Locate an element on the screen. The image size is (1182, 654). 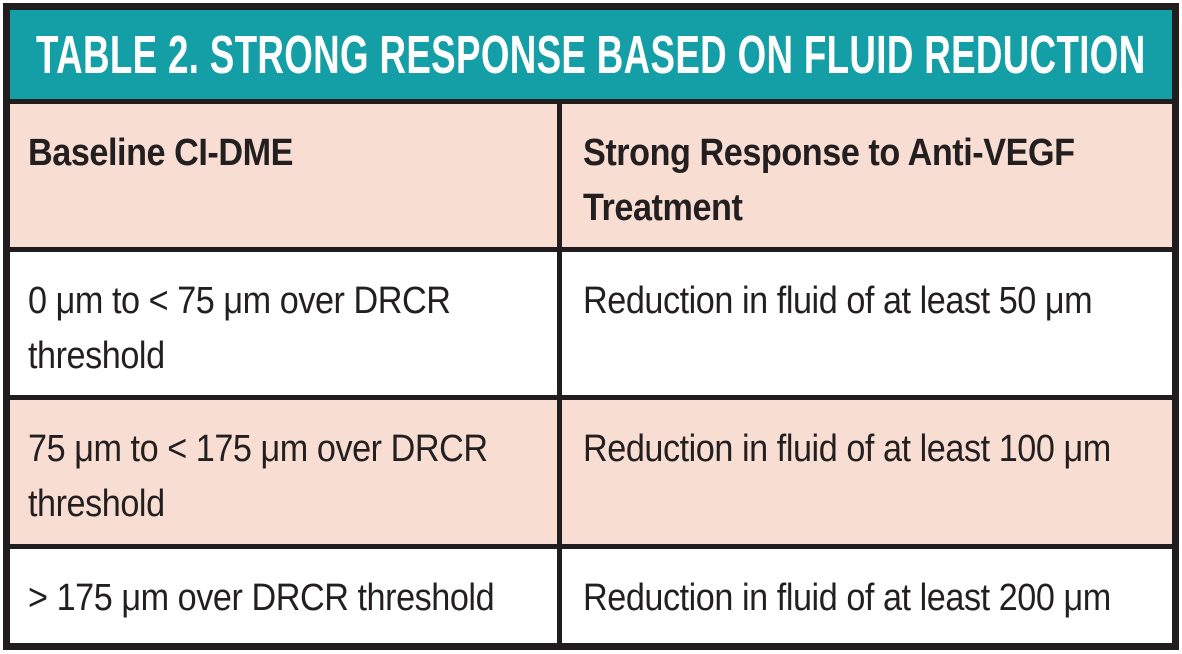
baseline-cell: 0 μm to < 75 μm over DRCR threshold is located at coordinates (286, 323).